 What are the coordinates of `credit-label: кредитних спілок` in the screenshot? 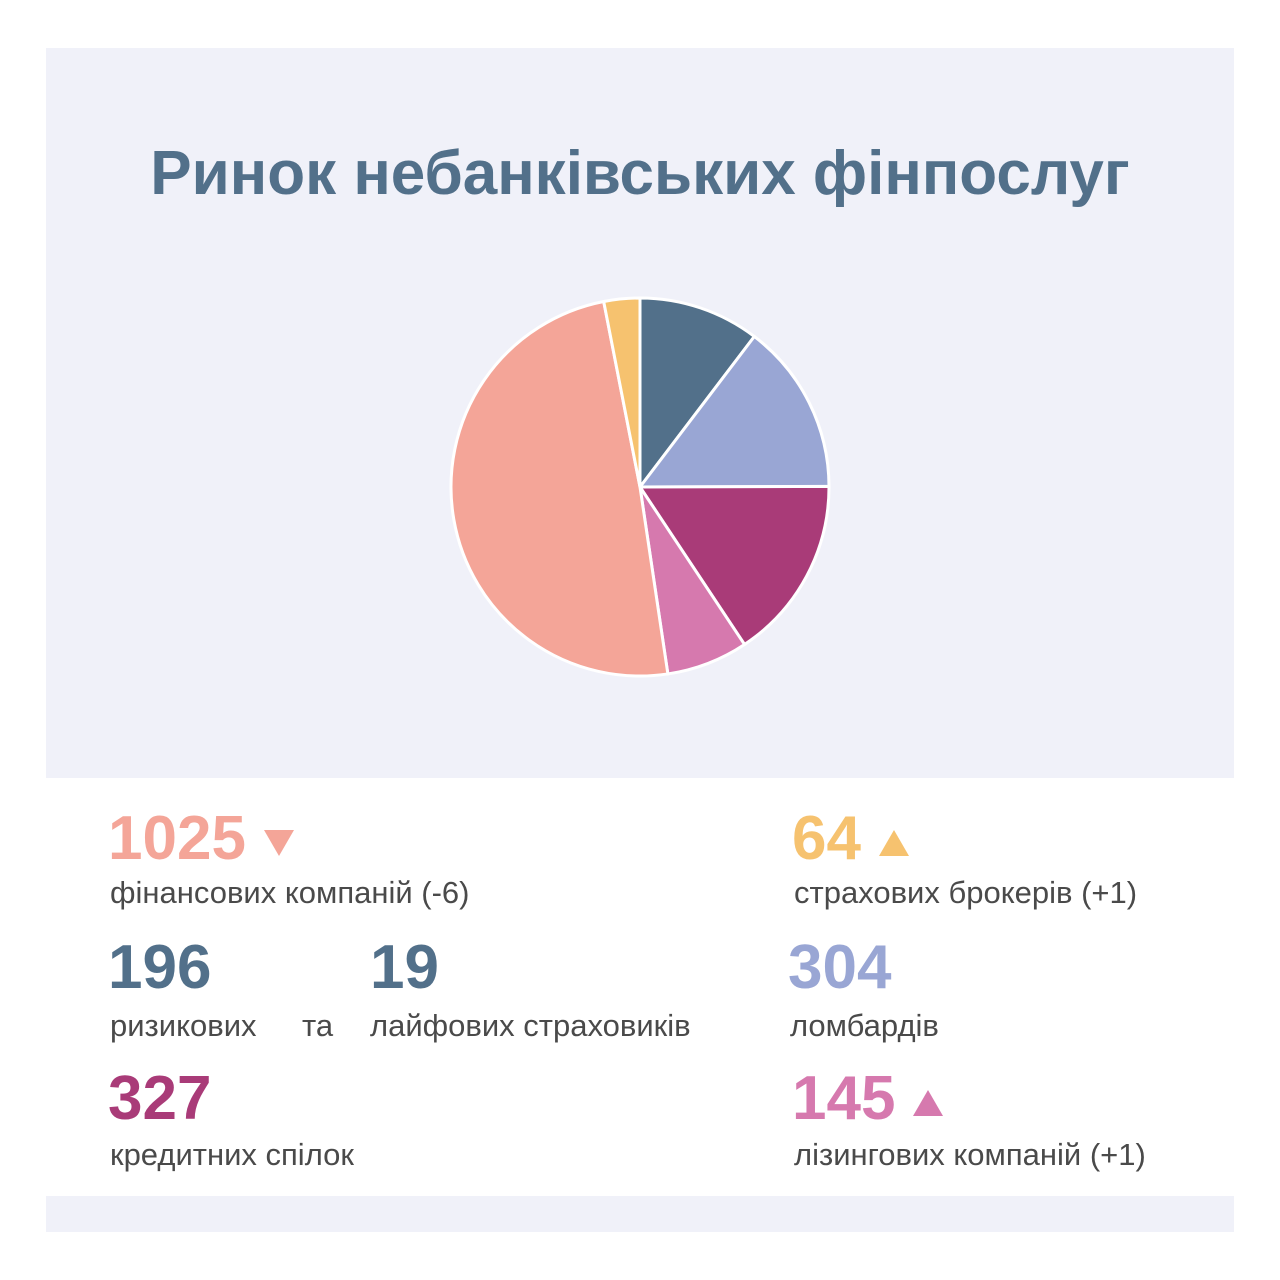 It's located at (232, 1154).